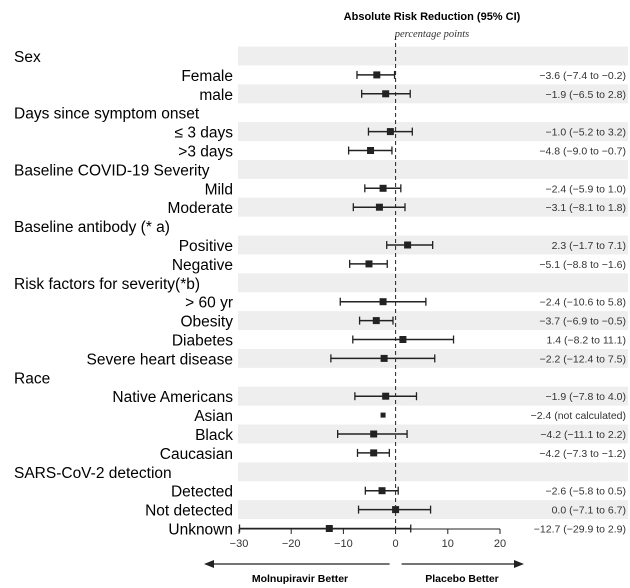 The width and height of the screenshot is (630, 588). I want to click on subgroup-label: Mild, so click(219, 189).